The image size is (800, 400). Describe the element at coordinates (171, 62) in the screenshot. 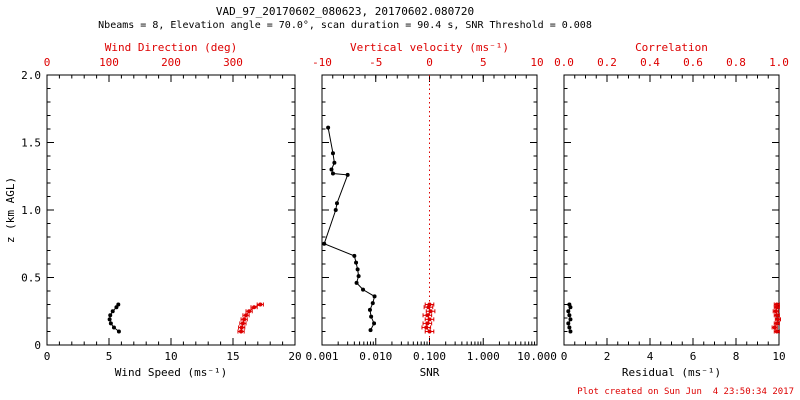

I see `svg-text: 200` at that location.